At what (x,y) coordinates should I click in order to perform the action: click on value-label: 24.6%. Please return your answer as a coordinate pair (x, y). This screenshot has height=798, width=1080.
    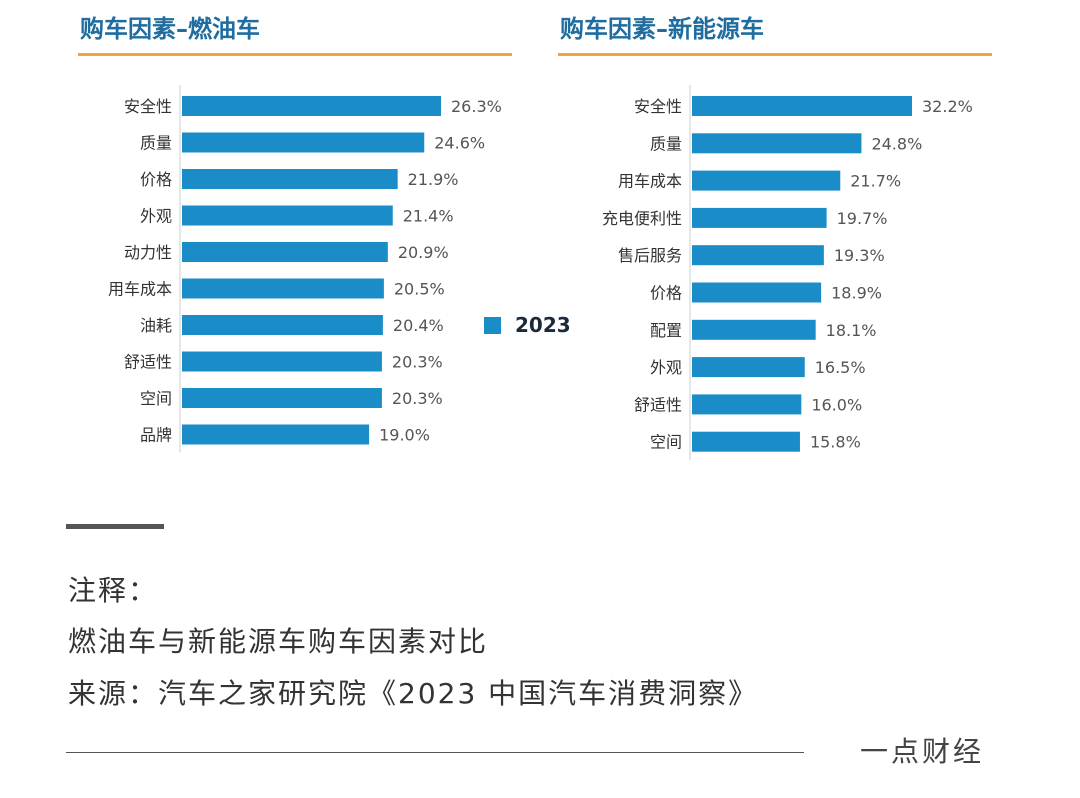
    Looking at the image, I should click on (459, 143).